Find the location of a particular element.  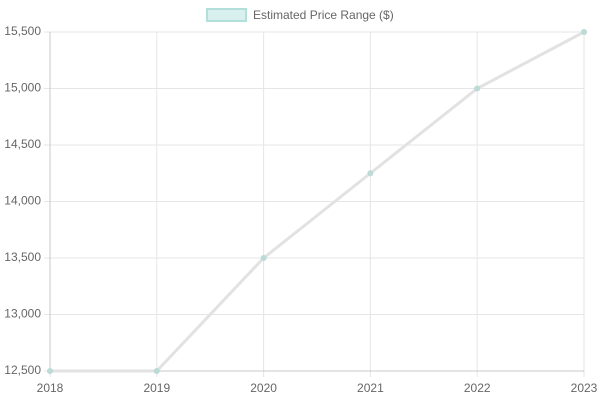

y-tick-label: 15,000 is located at coordinates (22, 88).